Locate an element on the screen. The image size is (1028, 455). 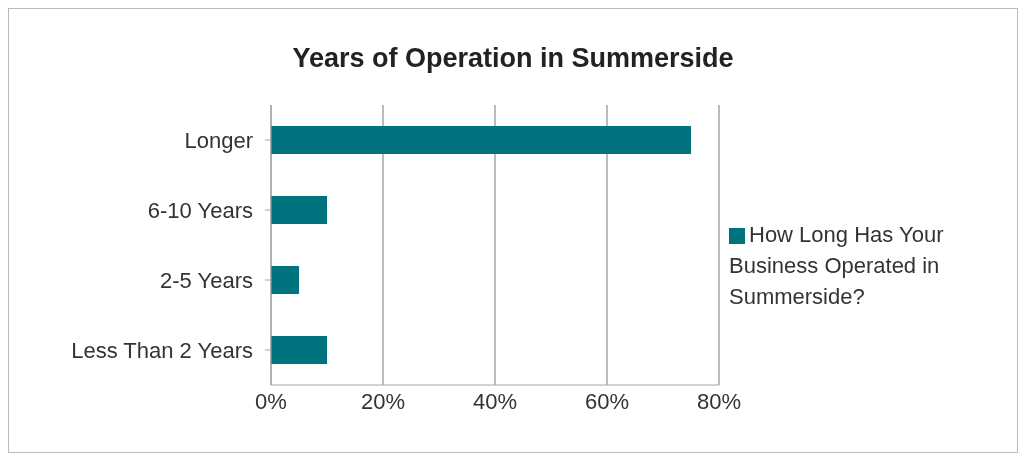
x-tick-label: 80% is located at coordinates (719, 401).